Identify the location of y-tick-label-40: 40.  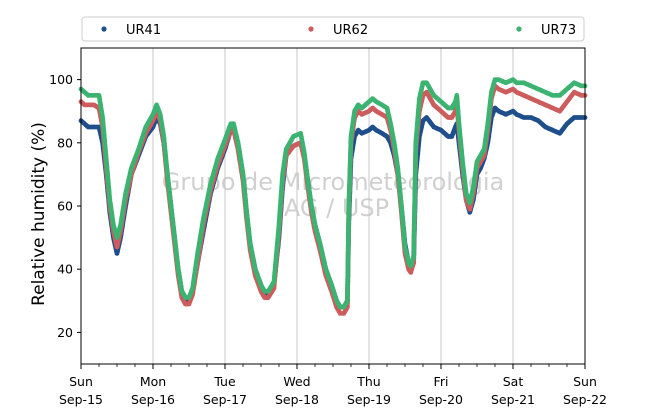
(65, 269).